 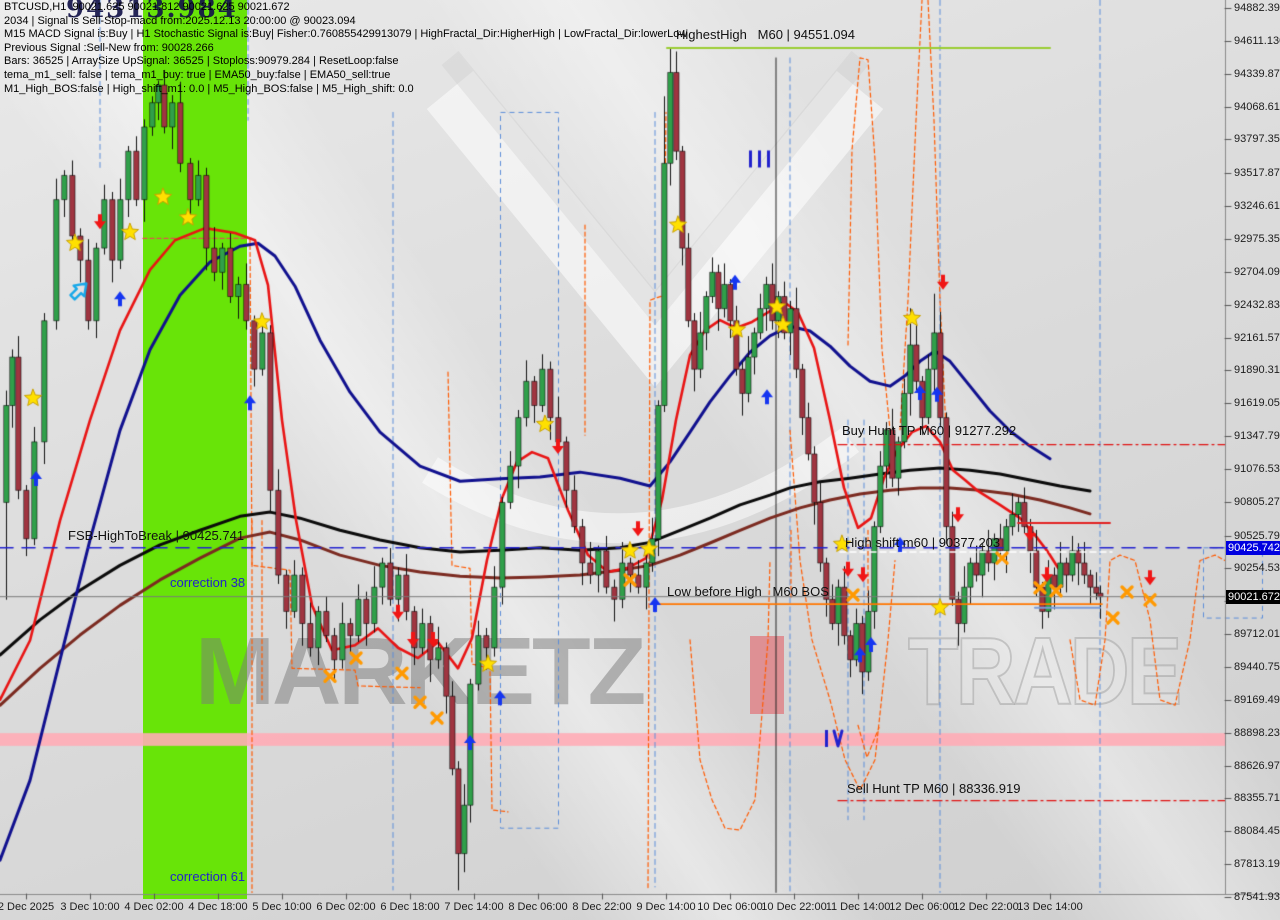 What do you see at coordinates (748, 591) in the screenshot?
I see `low-before-high-label: Low before High M60 BOS` at bounding box center [748, 591].